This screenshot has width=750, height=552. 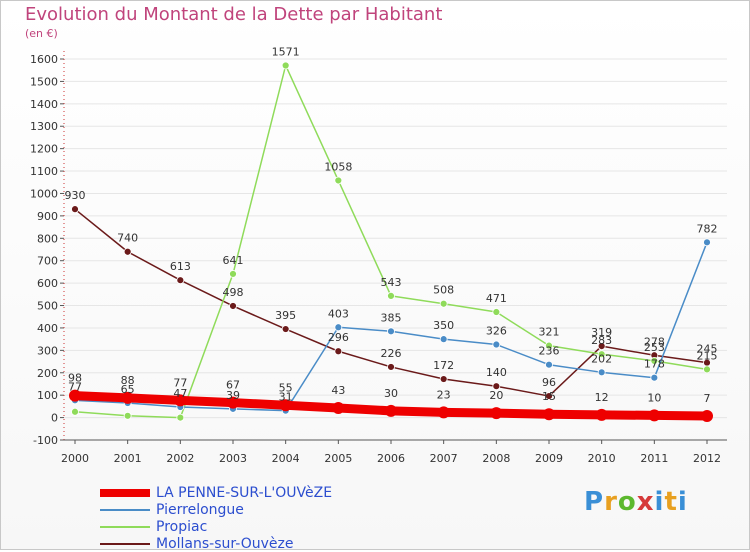 What do you see at coordinates (180, 458) in the screenshot?
I see `xtick-label-2002: 2002` at bounding box center [180, 458].